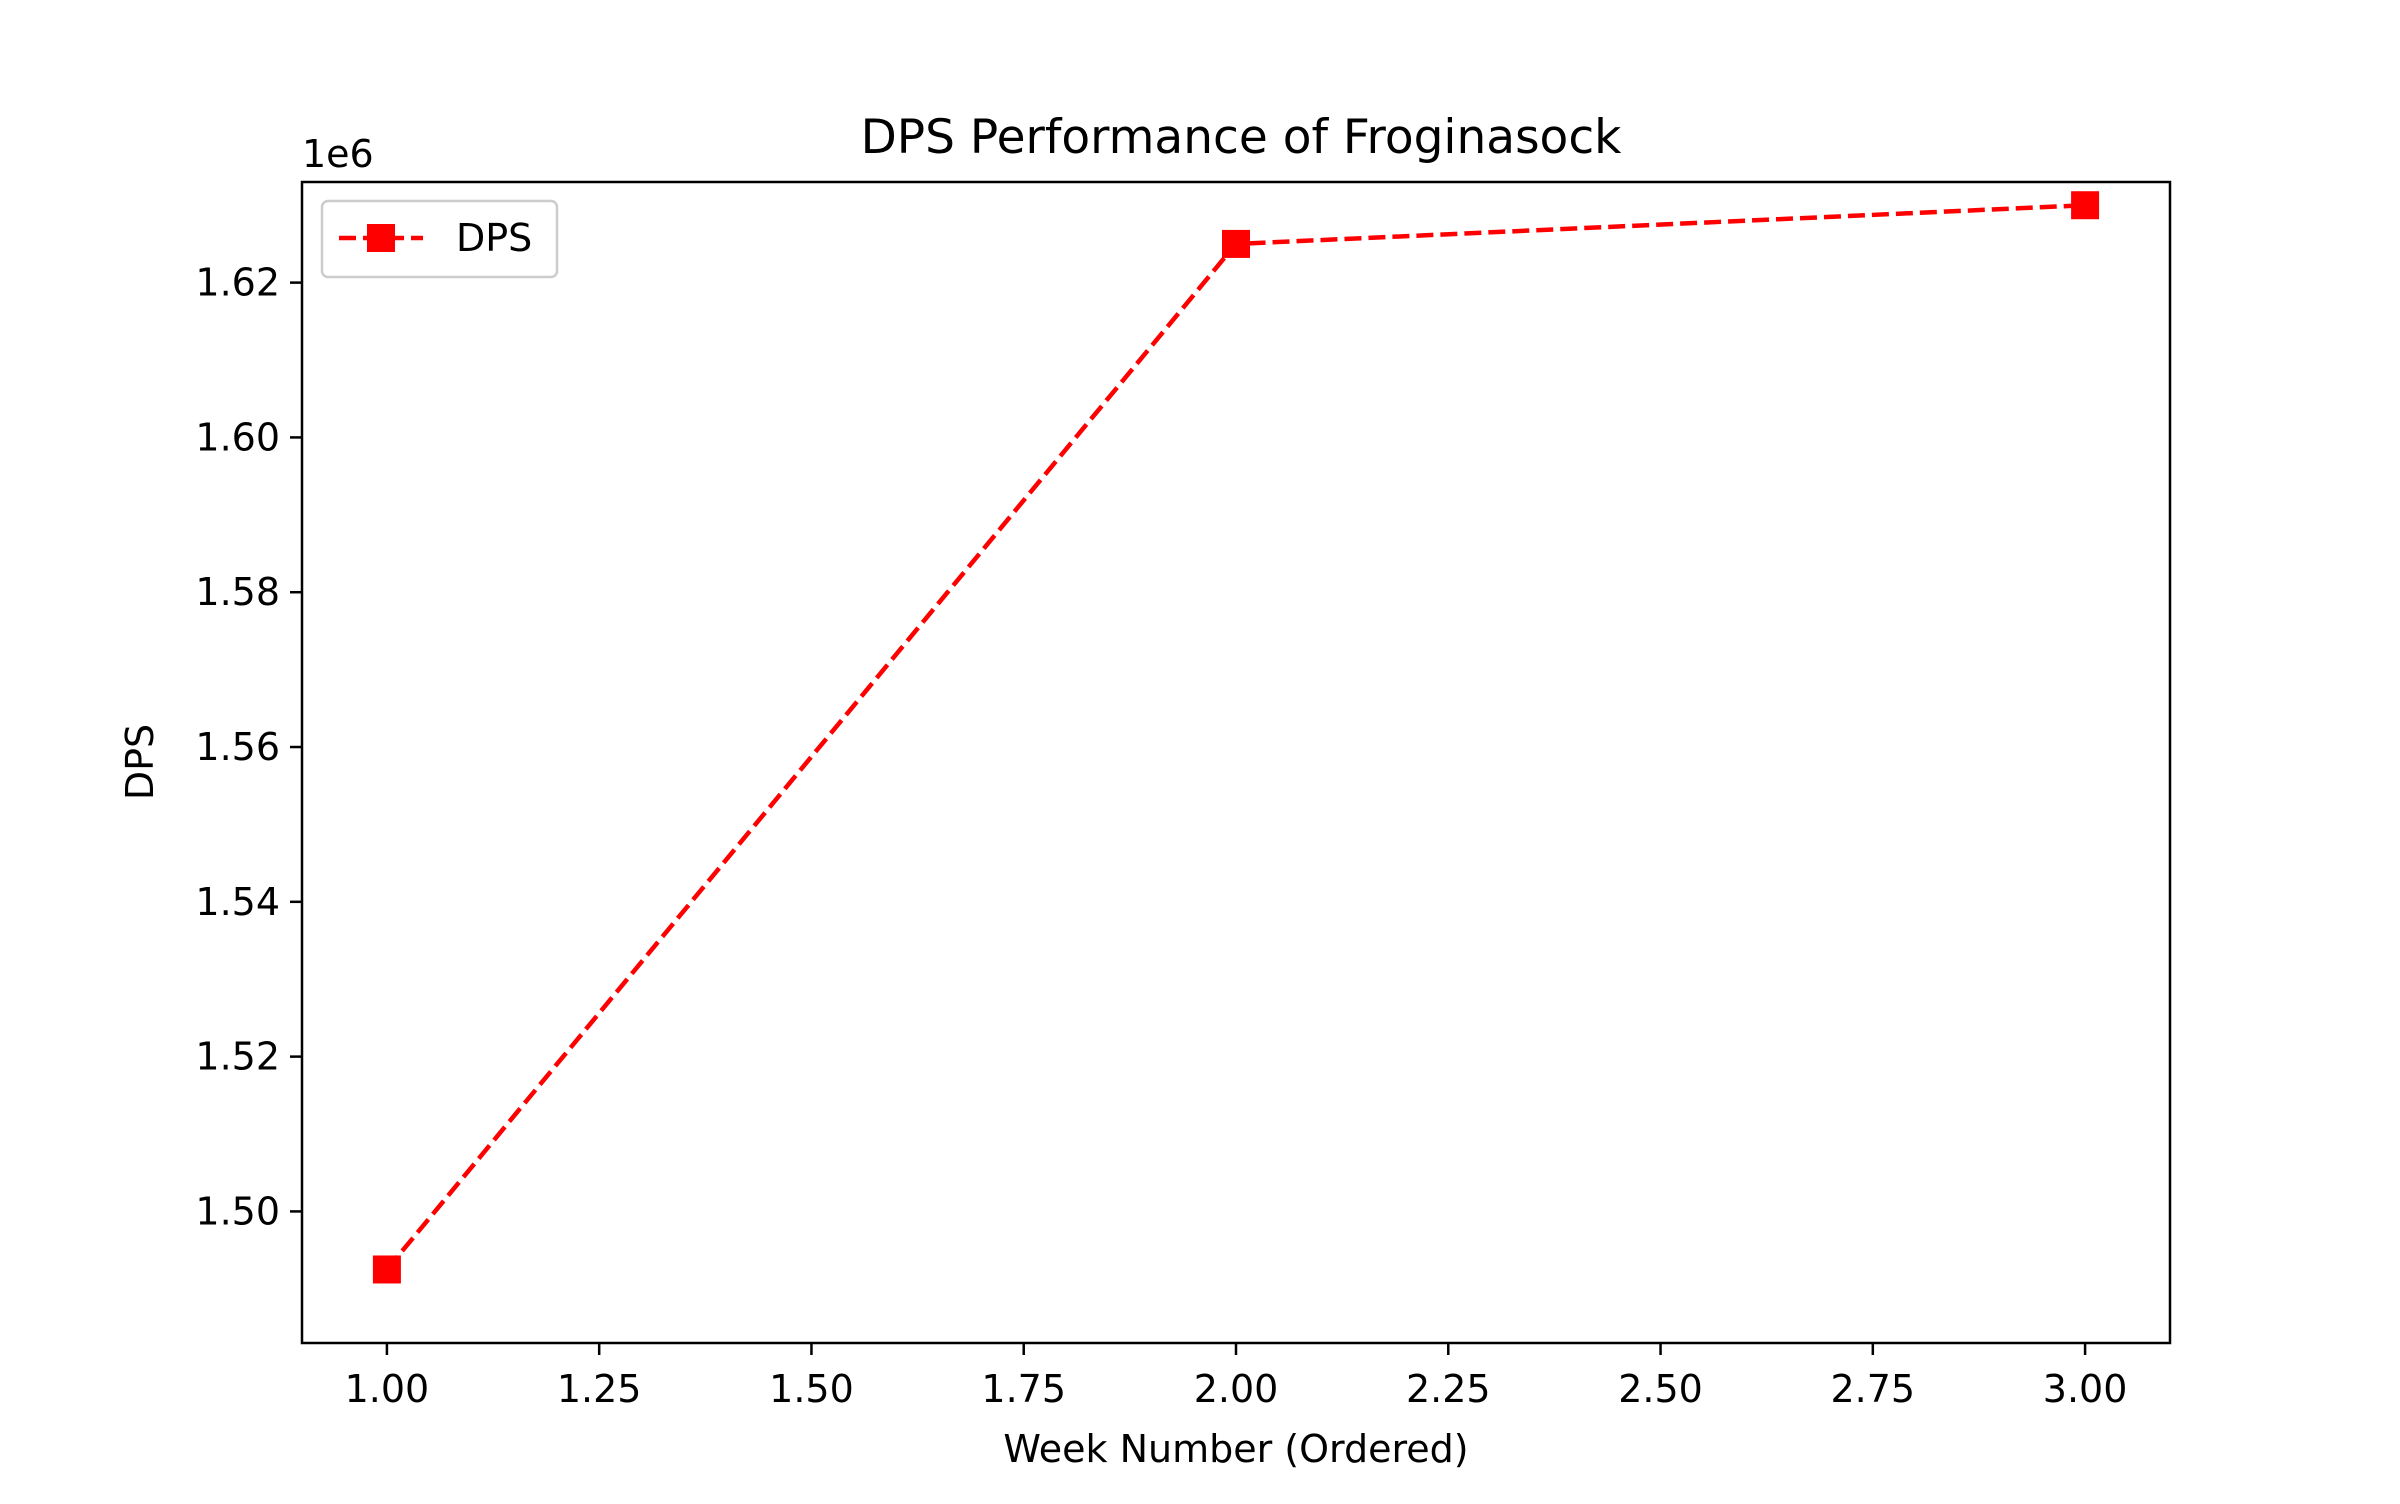 This screenshot has width=2400, height=1504. I want to click on legend-marker-square, so click(381, 238).